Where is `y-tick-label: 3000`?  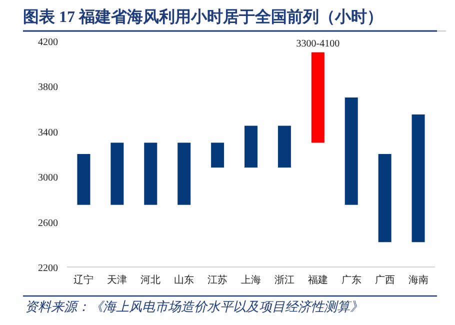 y-tick-label: 3000 is located at coordinates (48, 178).